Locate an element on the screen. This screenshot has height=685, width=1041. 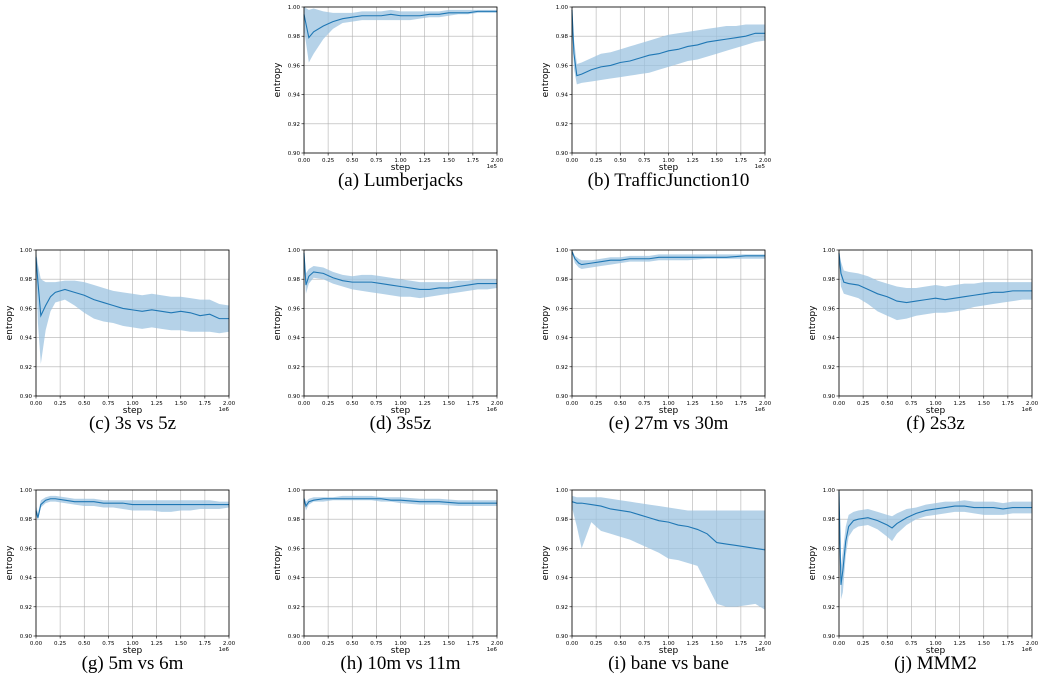
panel-caption: (d) 3s5z is located at coordinates (400, 423).